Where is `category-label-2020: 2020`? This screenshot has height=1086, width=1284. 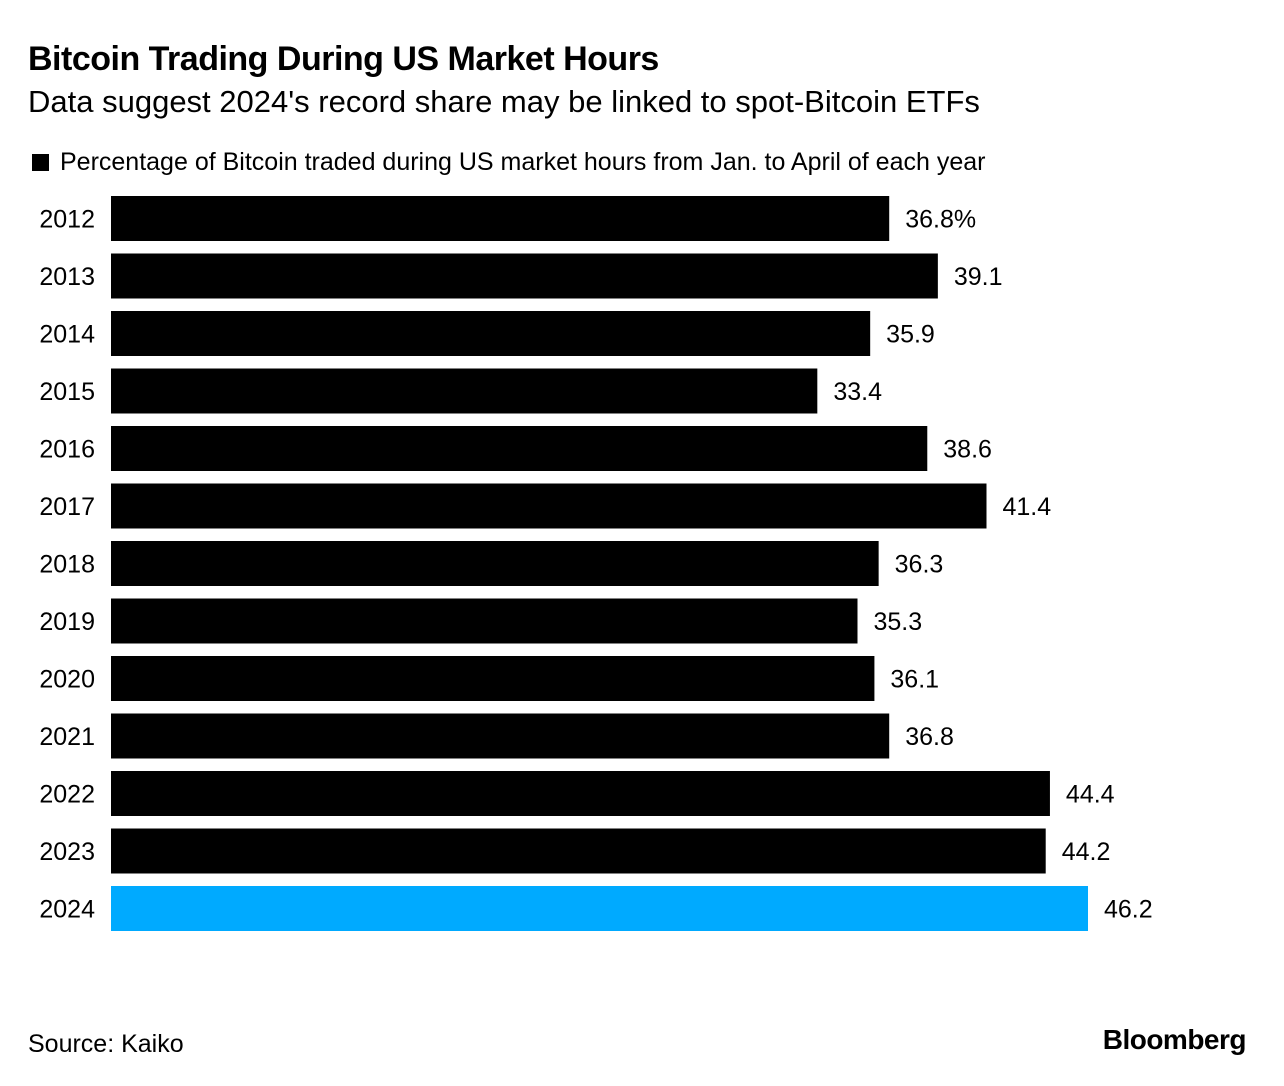 category-label-2020: 2020 is located at coordinates (67, 680).